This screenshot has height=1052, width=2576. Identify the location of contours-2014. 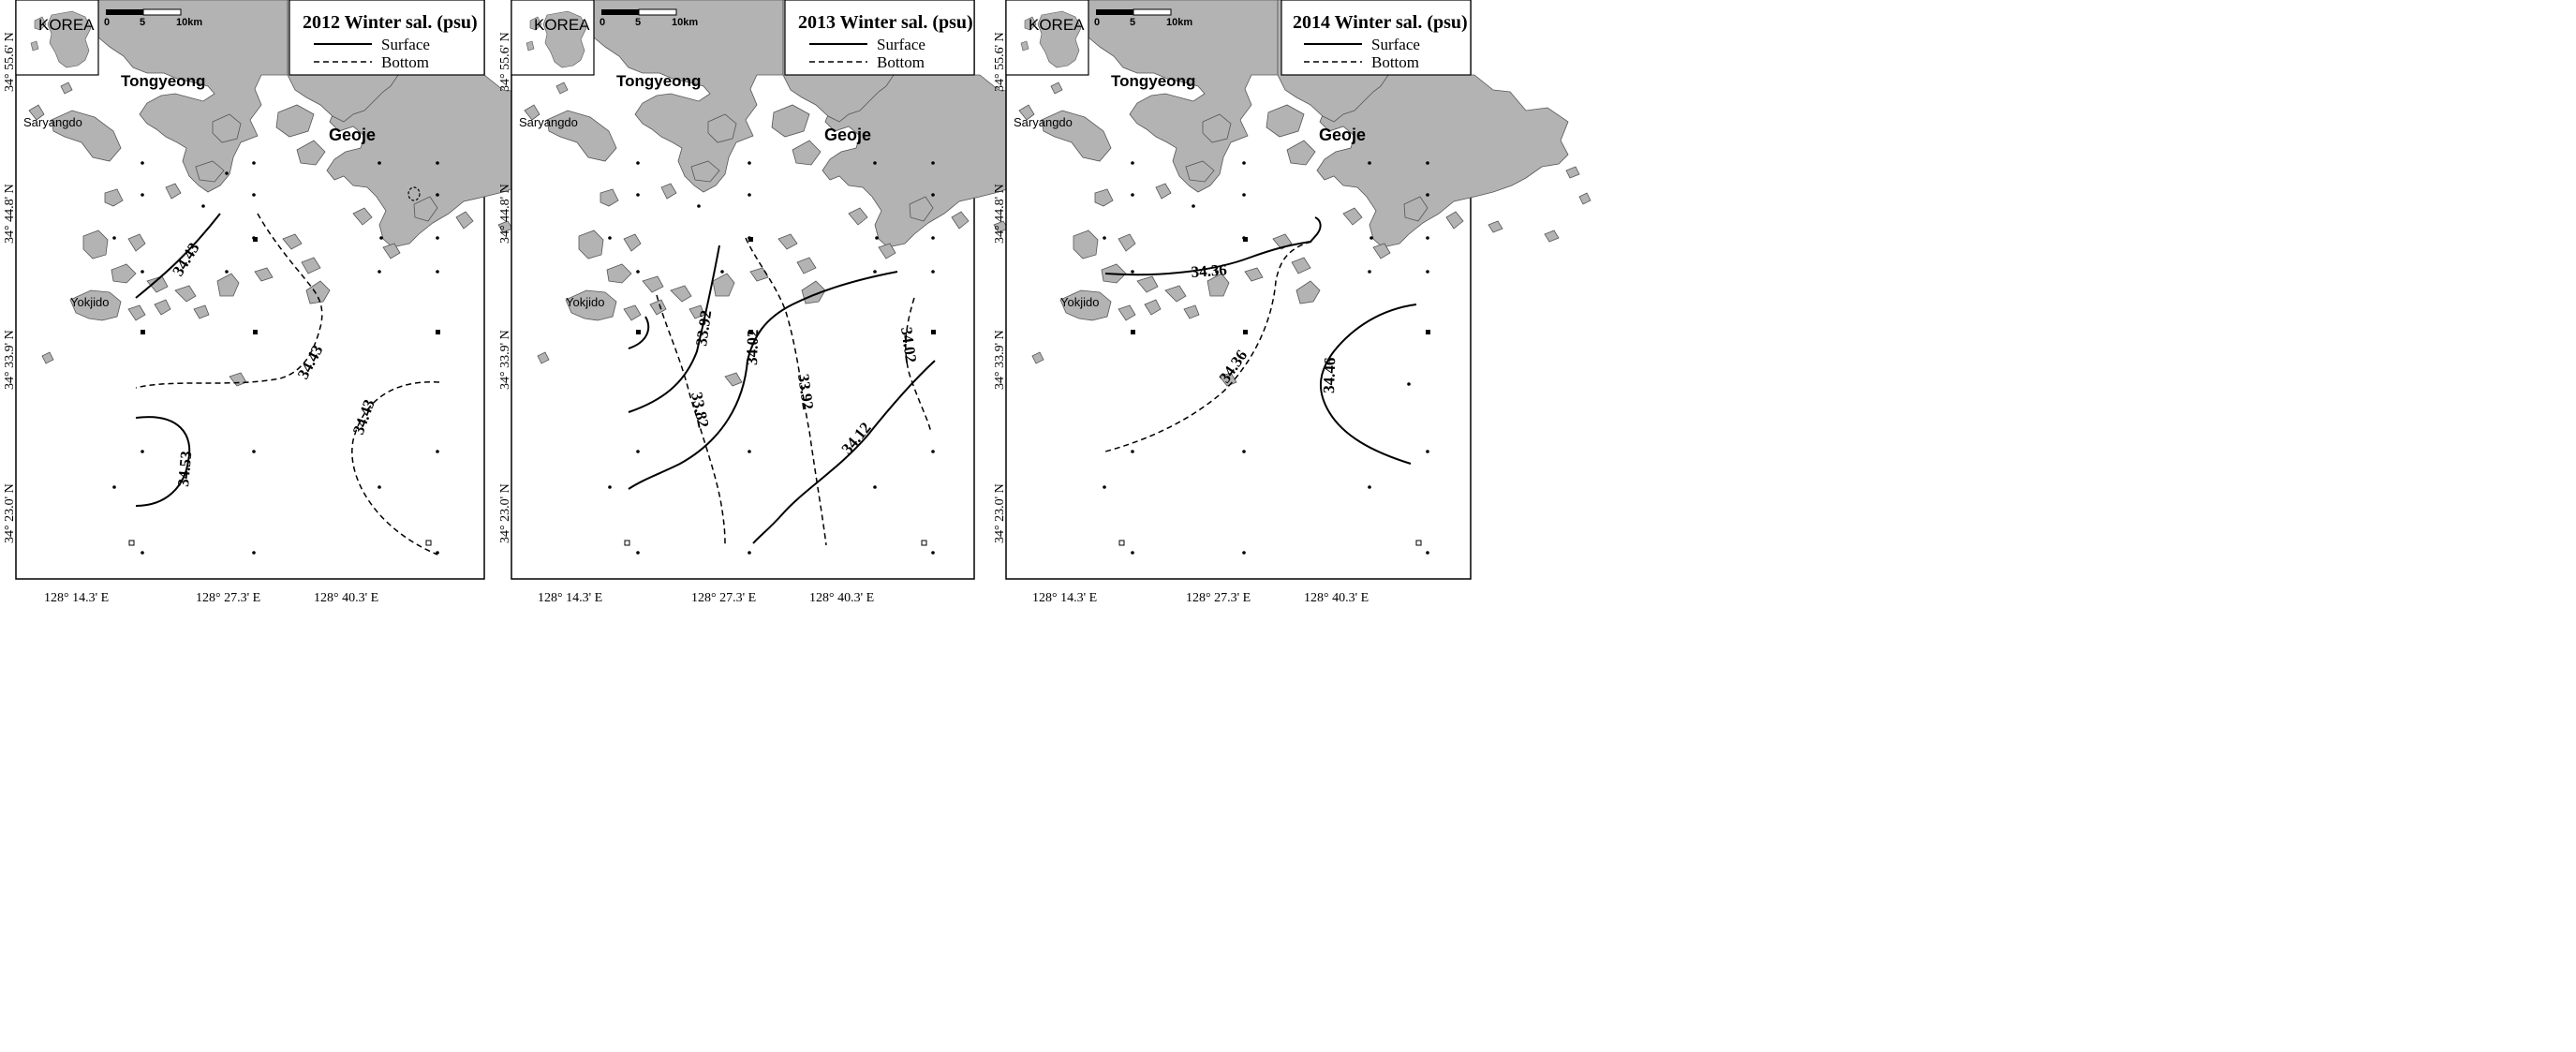
(1260, 340).